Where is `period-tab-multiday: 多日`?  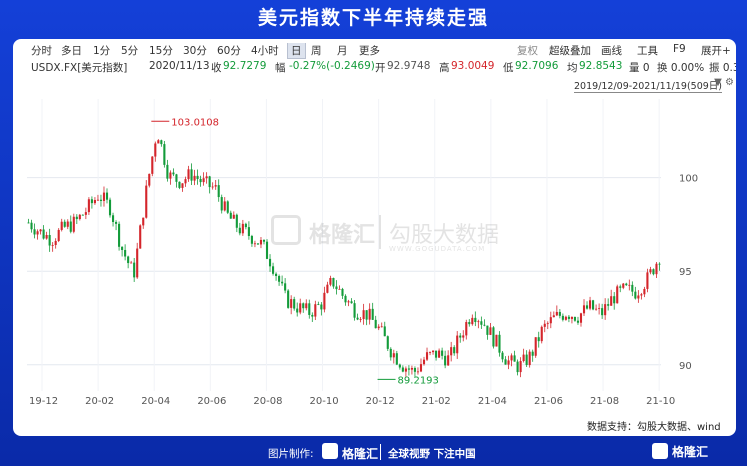
period-tab-multiday: 多日 is located at coordinates (71, 51).